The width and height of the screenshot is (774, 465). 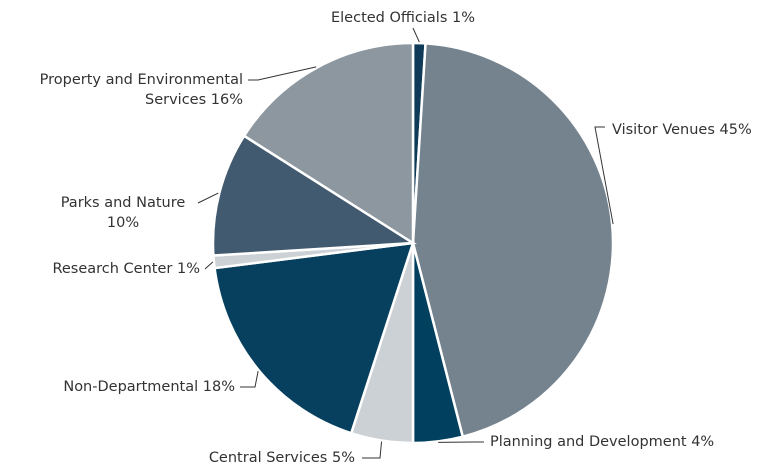 I want to click on category-label: Non-Departmental, so click(x=131, y=387).